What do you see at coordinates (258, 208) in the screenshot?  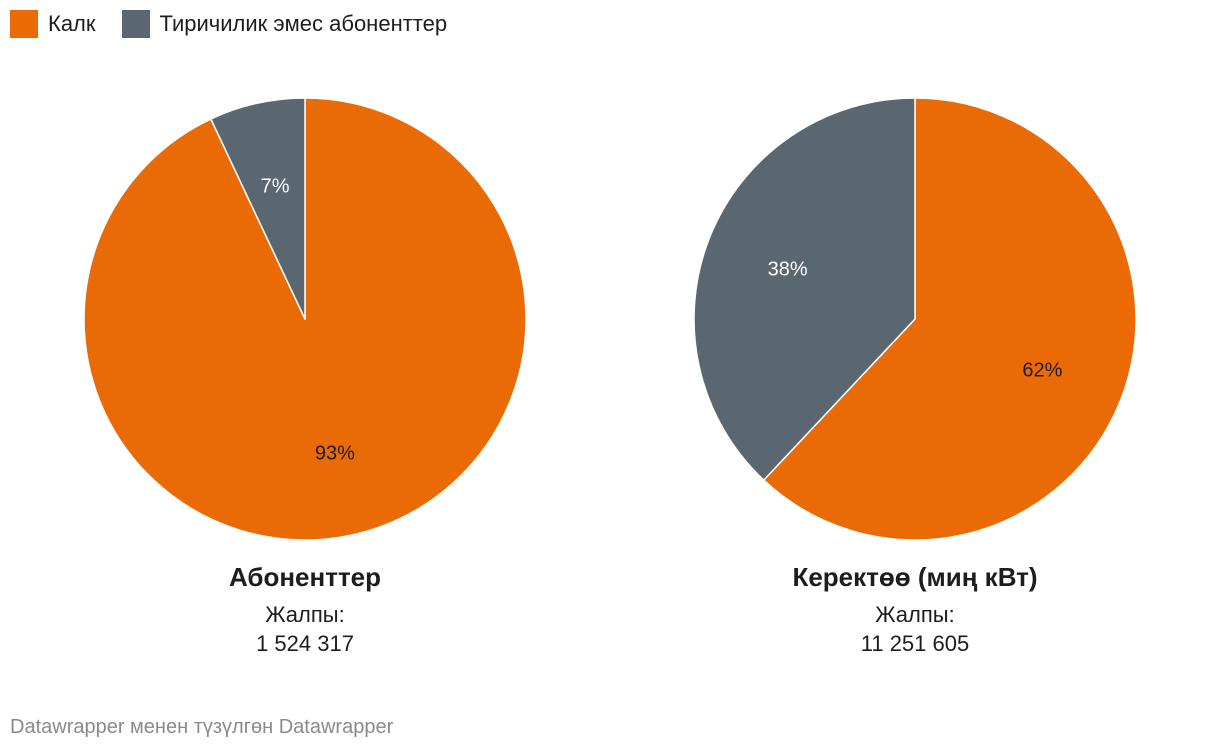 I see `pie-slice-subscribers-non-residential` at bounding box center [258, 208].